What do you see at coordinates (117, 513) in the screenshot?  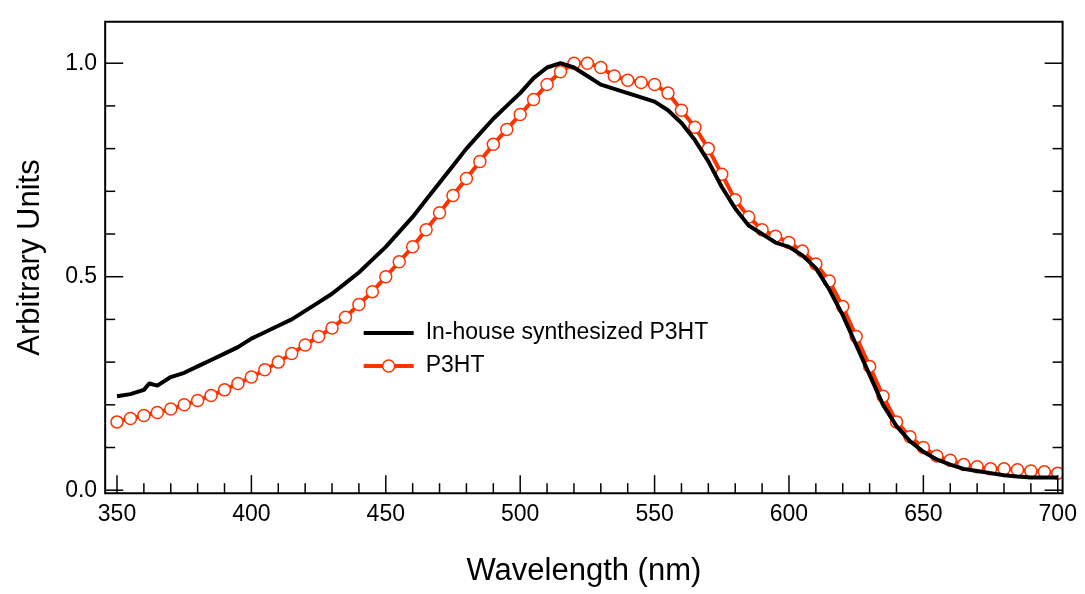 I see `x-tick-label: 350` at bounding box center [117, 513].